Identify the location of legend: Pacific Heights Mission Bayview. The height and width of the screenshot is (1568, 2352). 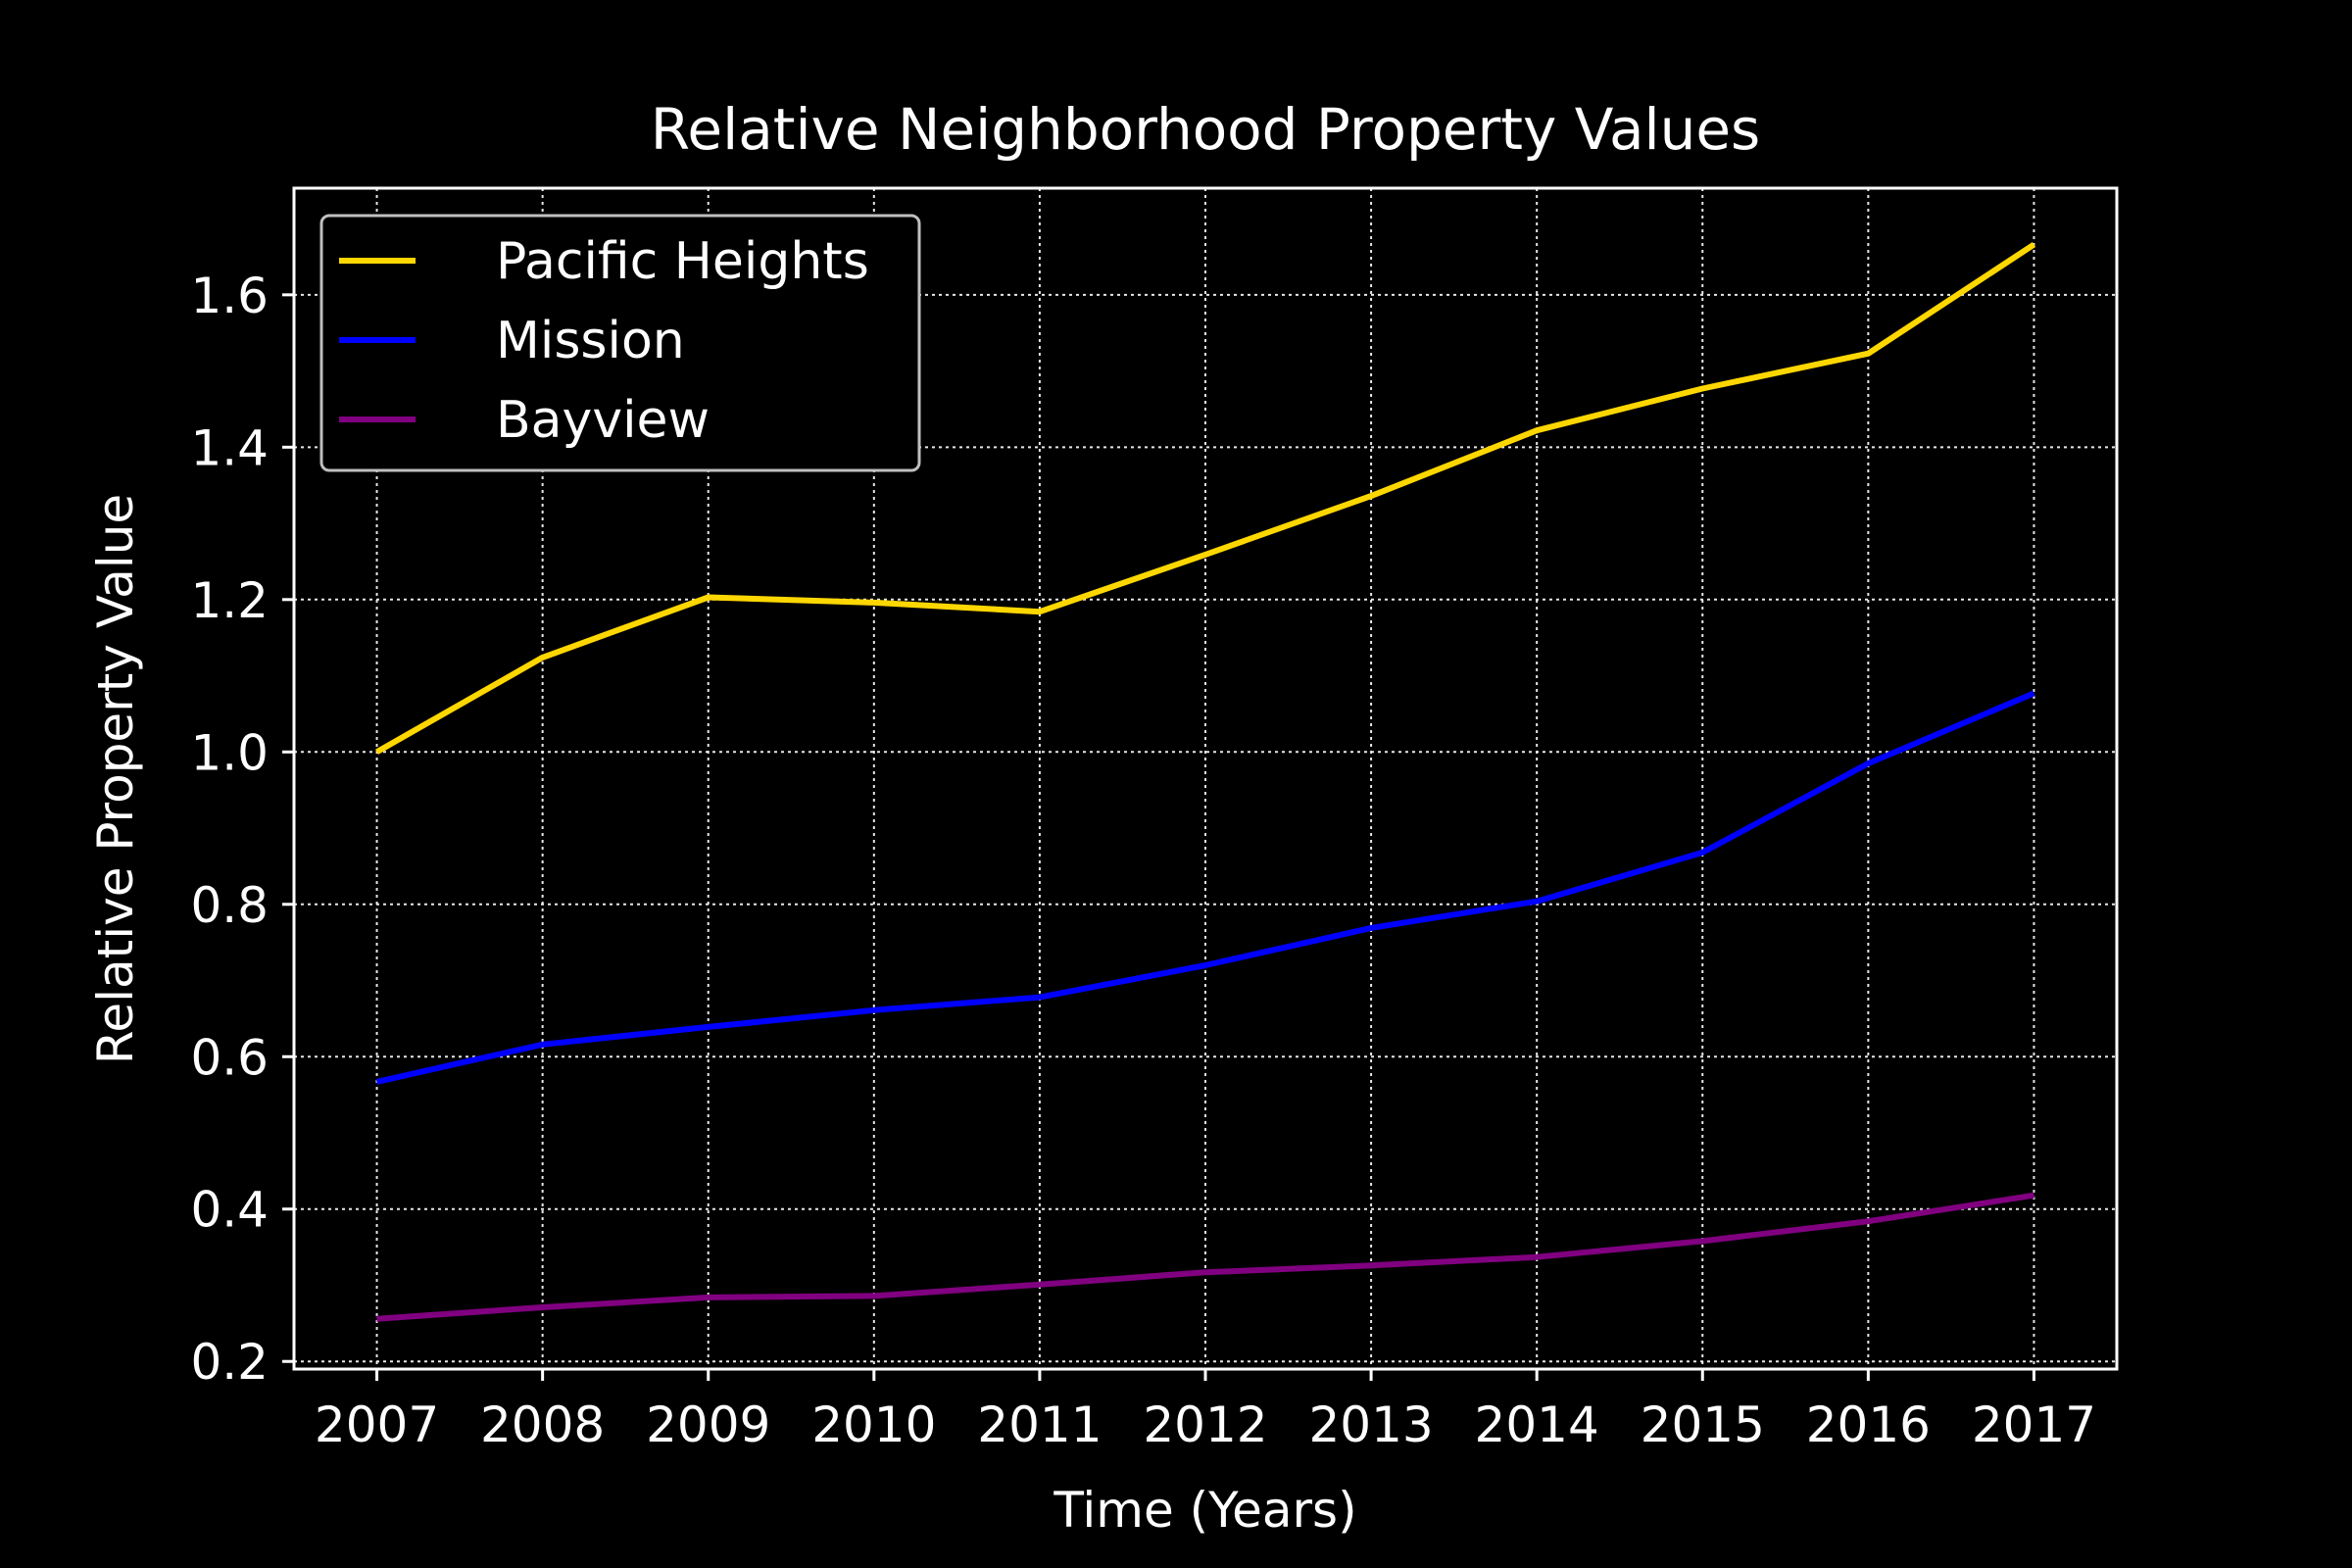
(620, 343).